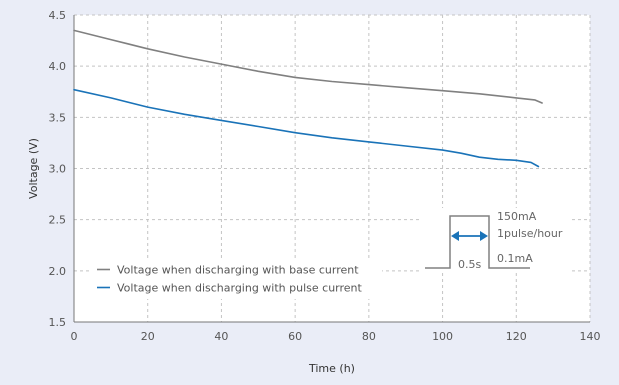  What do you see at coordinates (74, 336) in the screenshot?
I see `x-tick-label: 0` at bounding box center [74, 336].